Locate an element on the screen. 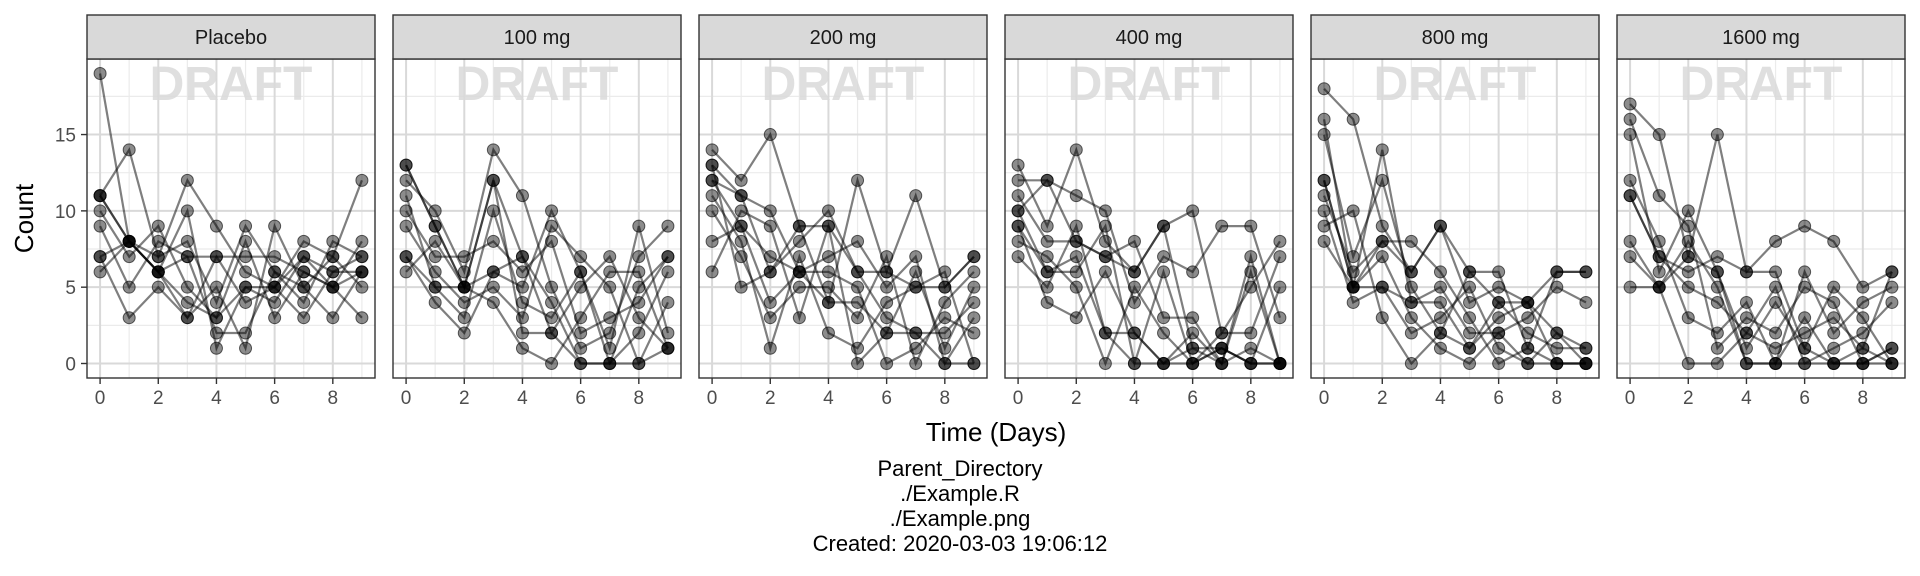 The height and width of the screenshot is (576, 1920). y-axis-title: Count is located at coordinates (24, 218).